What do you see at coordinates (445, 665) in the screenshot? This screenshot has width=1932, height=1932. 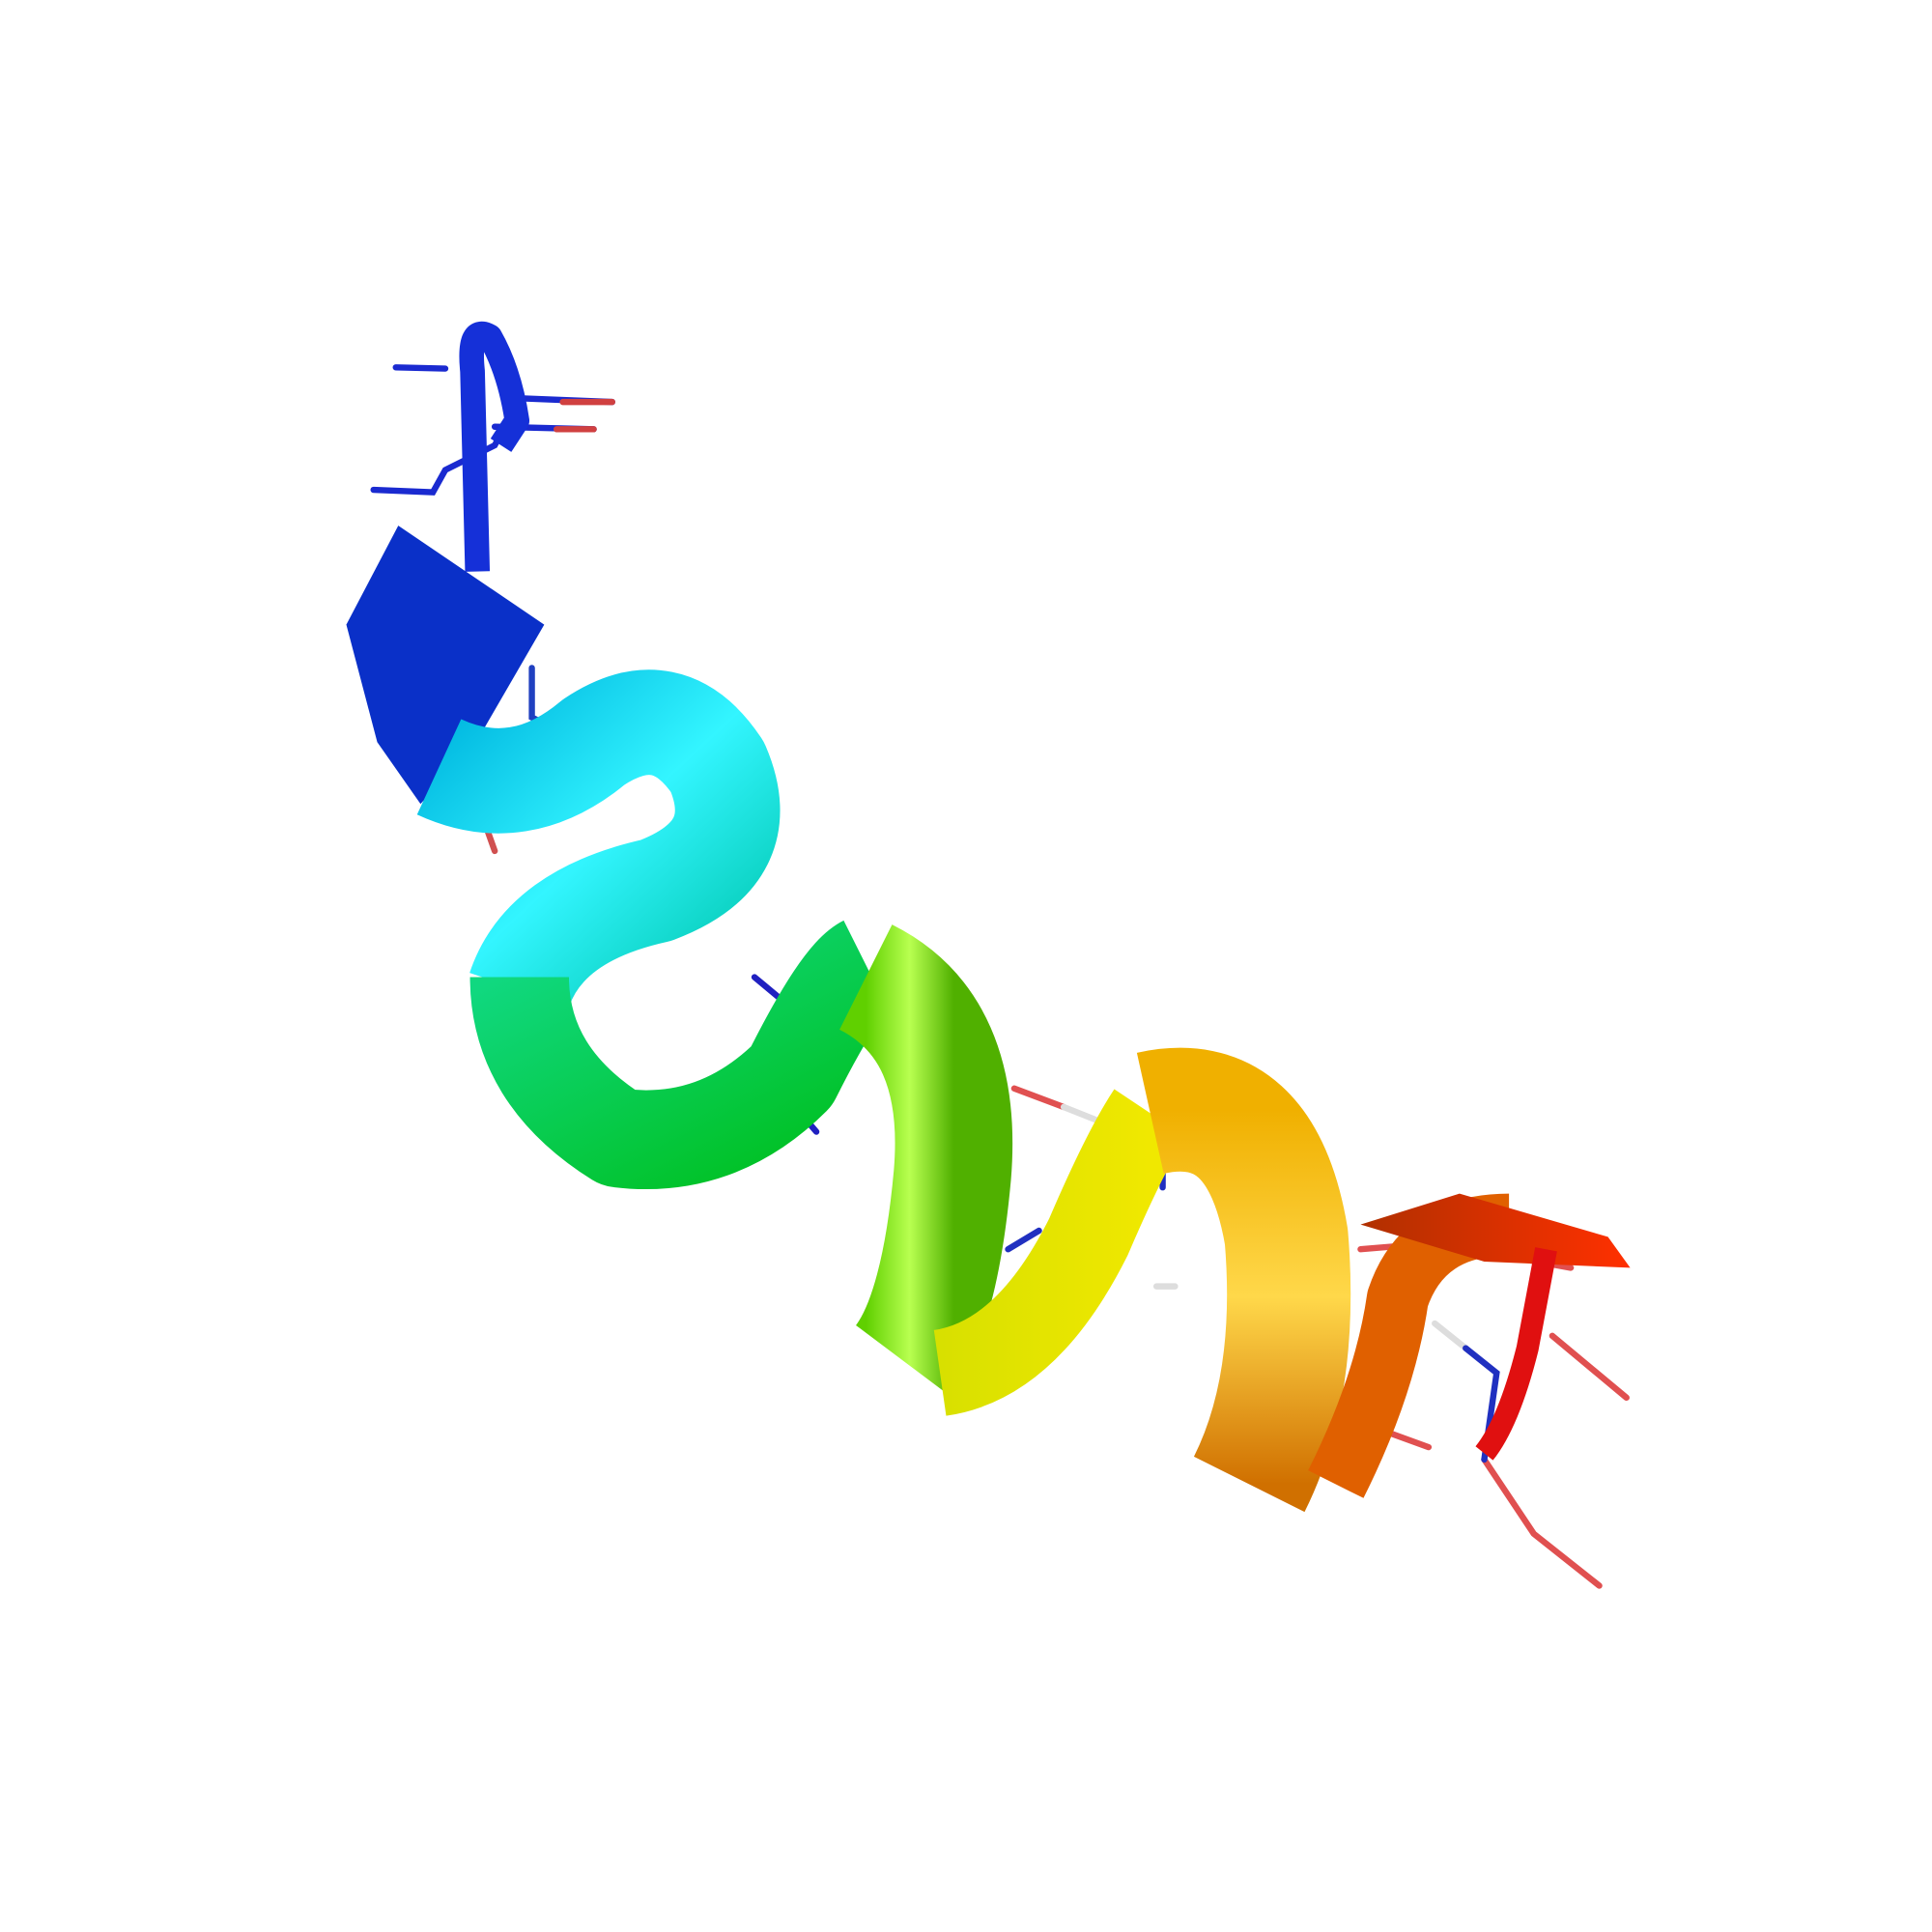 I see `helix-start` at bounding box center [445, 665].